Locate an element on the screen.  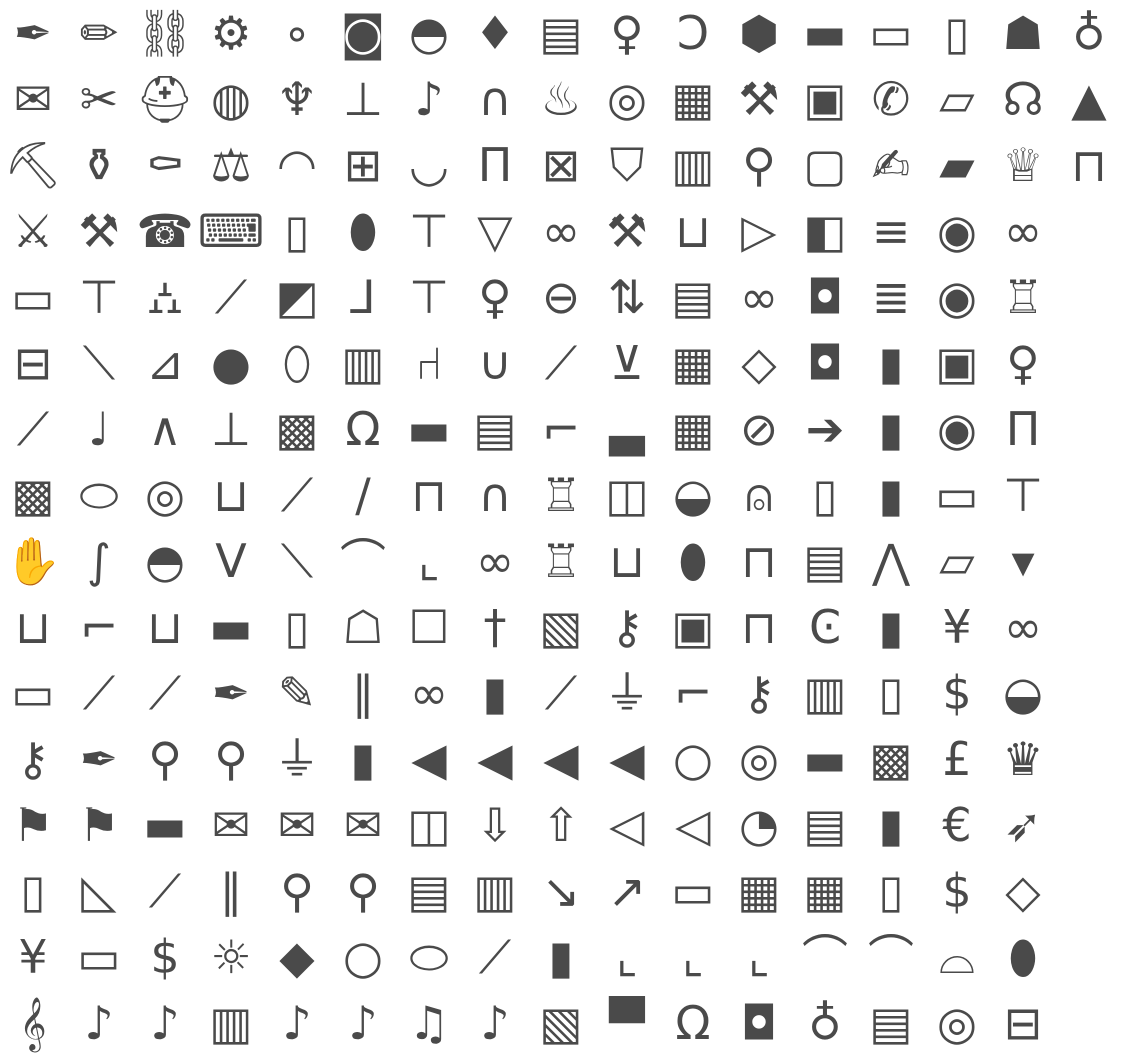
locked-icon: ⊓ is located at coordinates (759, 627).